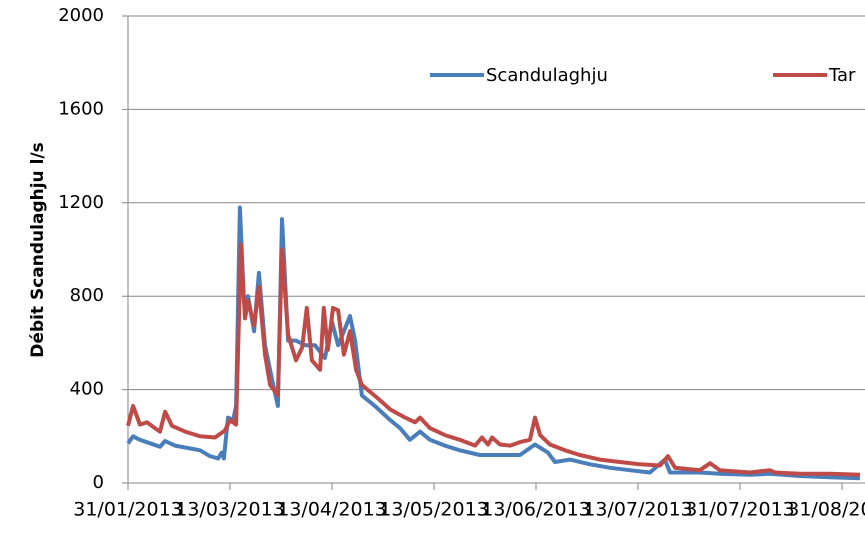 Image resolution: width=865 pixels, height=534 pixels. I want to click on x-tick-label: 31/07/2013, so click(740, 510).